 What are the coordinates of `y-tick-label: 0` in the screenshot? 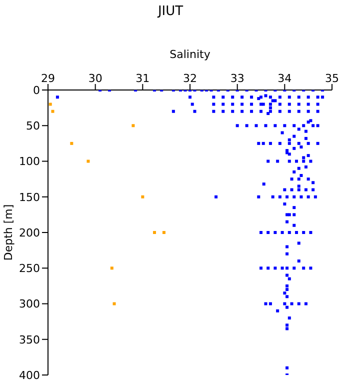 It's located at (36, 90).